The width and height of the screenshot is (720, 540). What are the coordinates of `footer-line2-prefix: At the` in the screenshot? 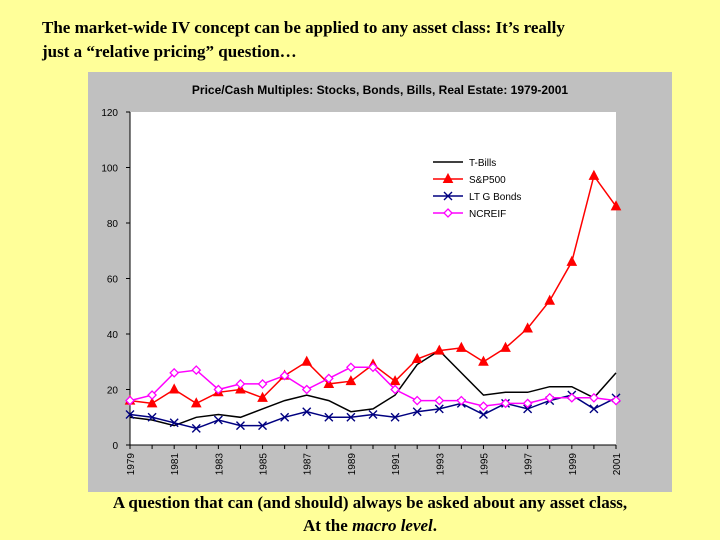 It's located at (327, 525).